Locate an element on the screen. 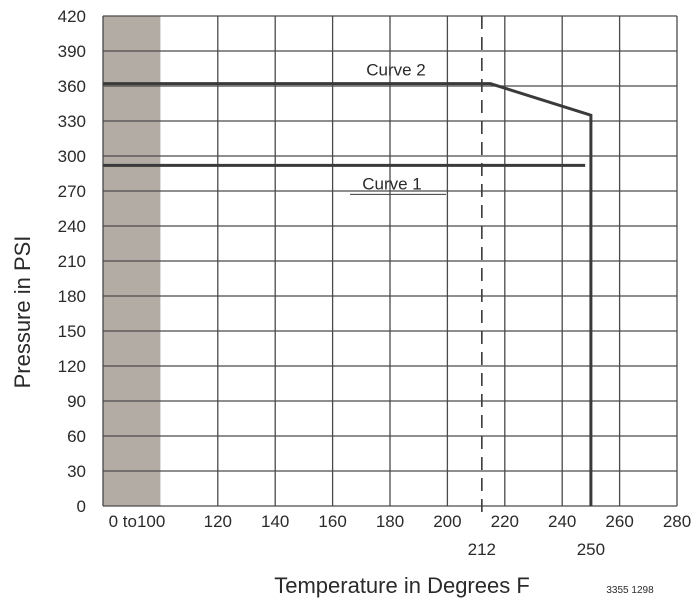 The height and width of the screenshot is (604, 692). annotation-label-250: 250 is located at coordinates (591, 549).